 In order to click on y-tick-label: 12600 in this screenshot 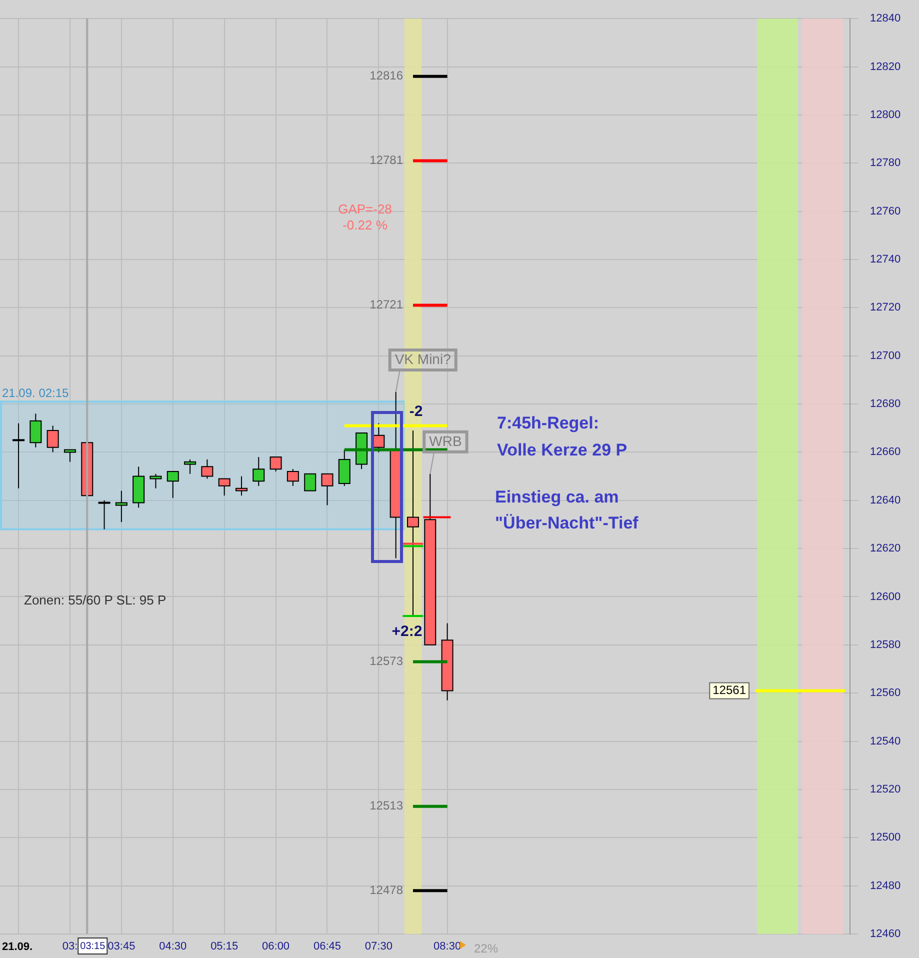, I will do `click(885, 596)`.